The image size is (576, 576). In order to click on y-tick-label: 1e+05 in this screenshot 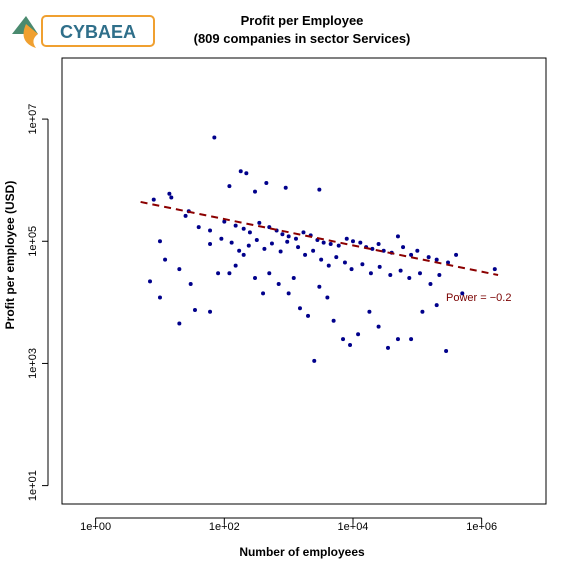, I will do `click(33, 241)`.